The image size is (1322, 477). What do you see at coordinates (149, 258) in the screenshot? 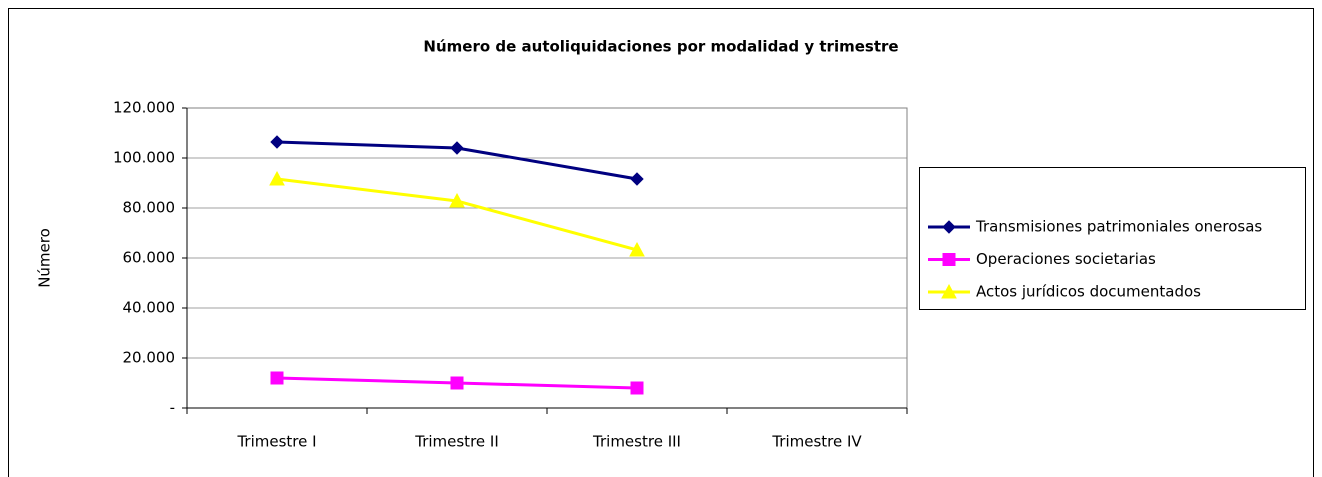
I see `y-tick-label: 60.000` at bounding box center [149, 258].